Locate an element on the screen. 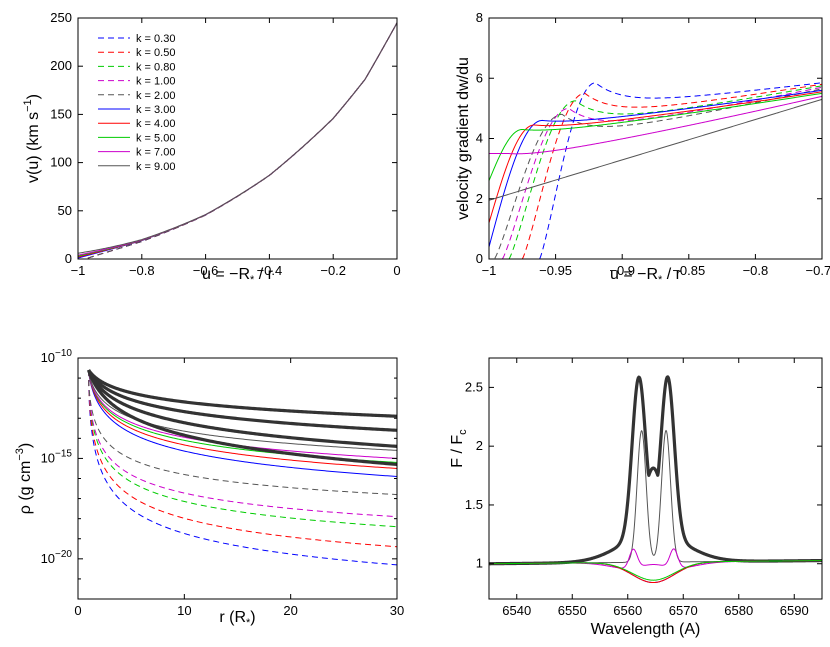 The width and height of the screenshot is (830, 647). thick-profile-line is located at coordinates (655, 470).